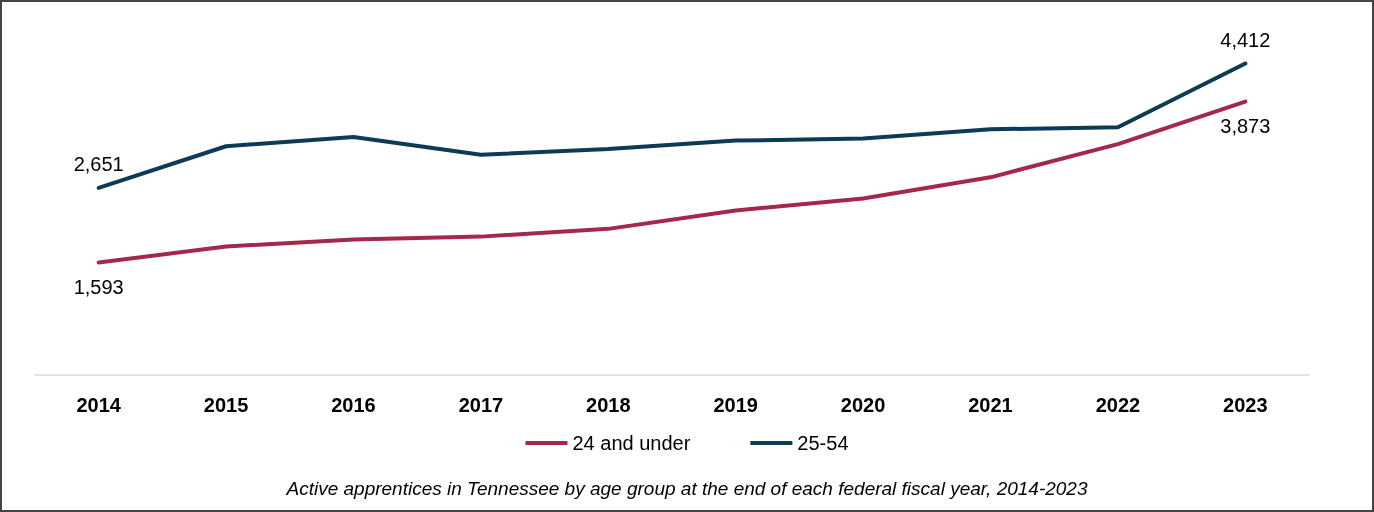 Image resolution: width=1374 pixels, height=512 pixels. What do you see at coordinates (98, 286) in the screenshot?
I see `data-label: 1,593` at bounding box center [98, 286].